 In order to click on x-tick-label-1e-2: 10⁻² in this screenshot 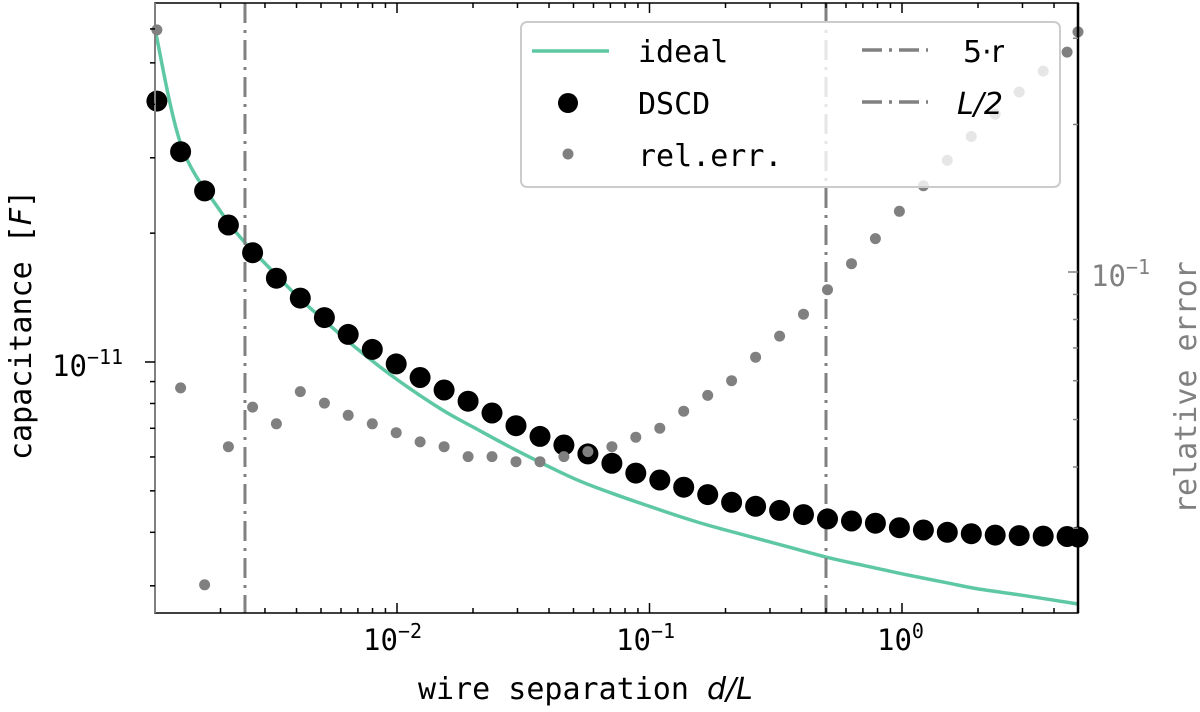, I will do `click(392, 638)`.